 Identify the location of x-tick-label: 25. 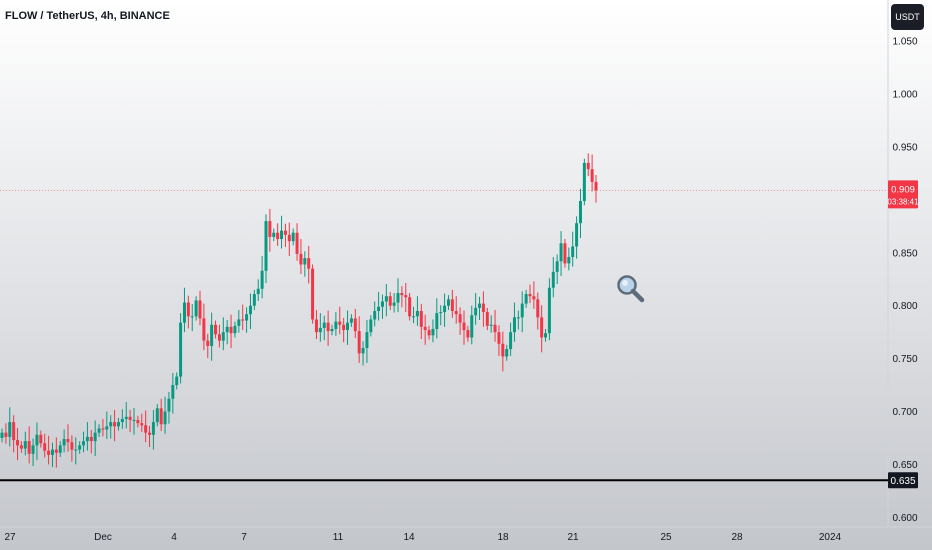
(666, 537).